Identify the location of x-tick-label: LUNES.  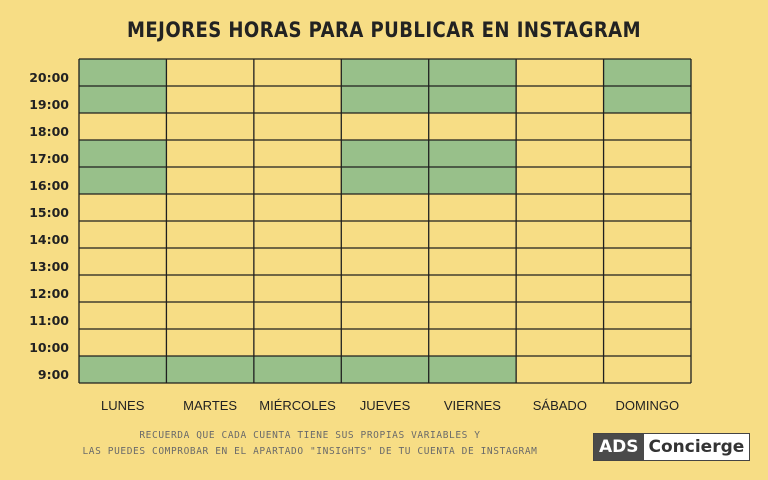
(123, 405).